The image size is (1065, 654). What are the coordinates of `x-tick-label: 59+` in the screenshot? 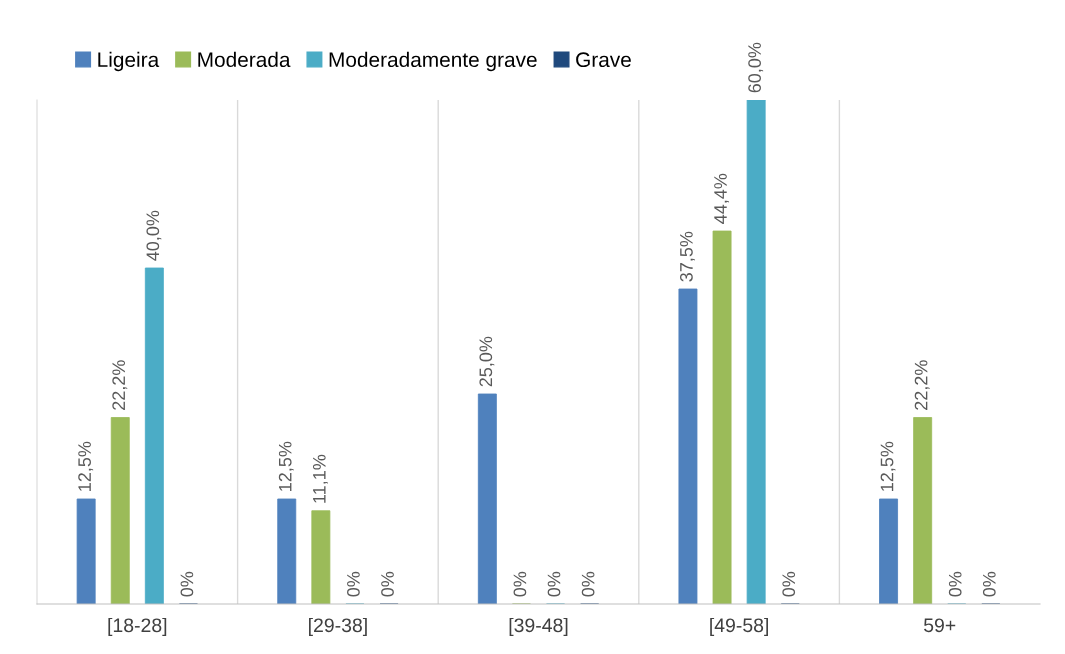 It's located at (939, 625).